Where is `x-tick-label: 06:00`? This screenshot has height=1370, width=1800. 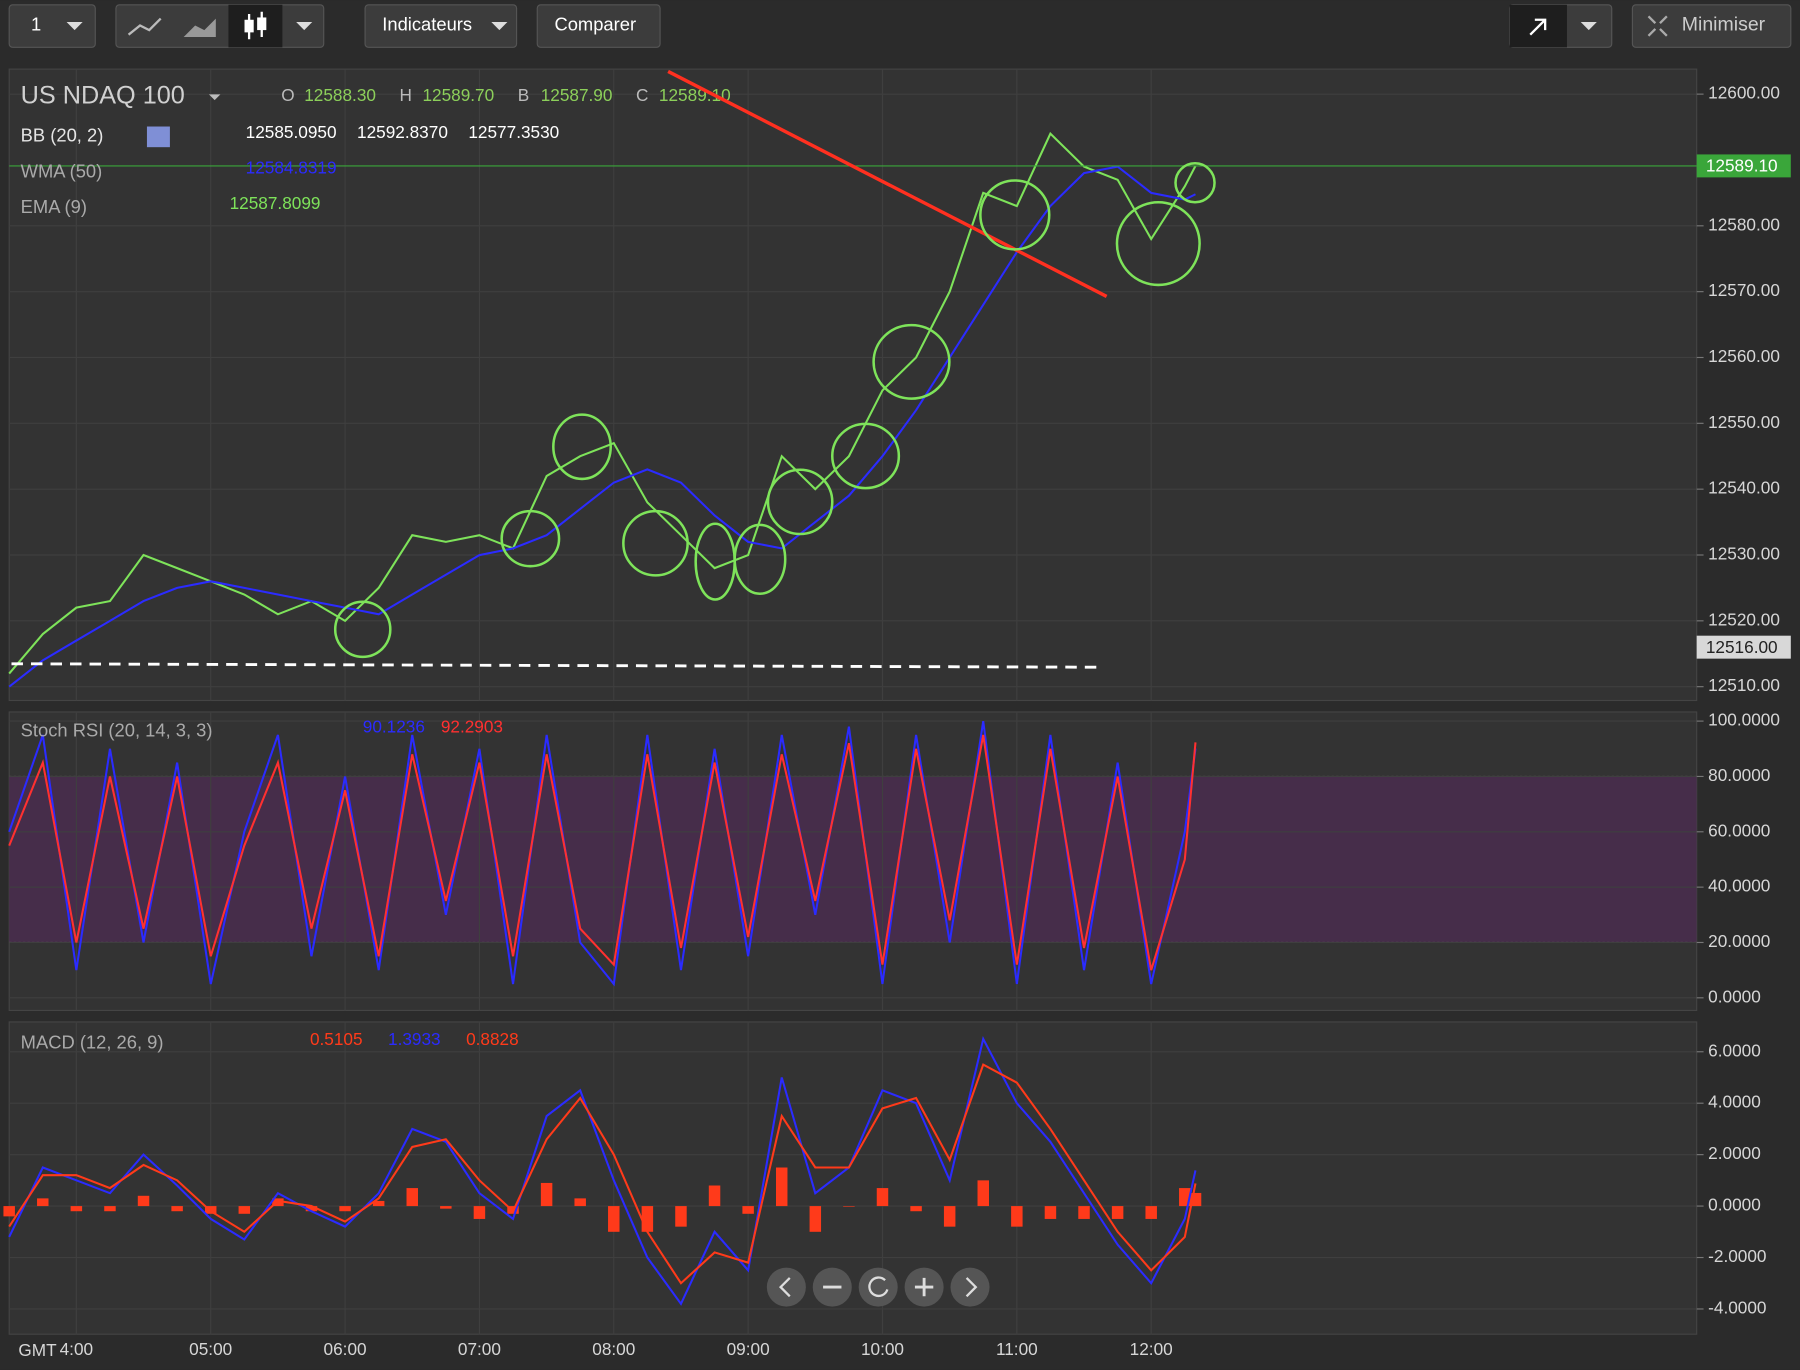 x-tick-label: 06:00 is located at coordinates (345, 1349).